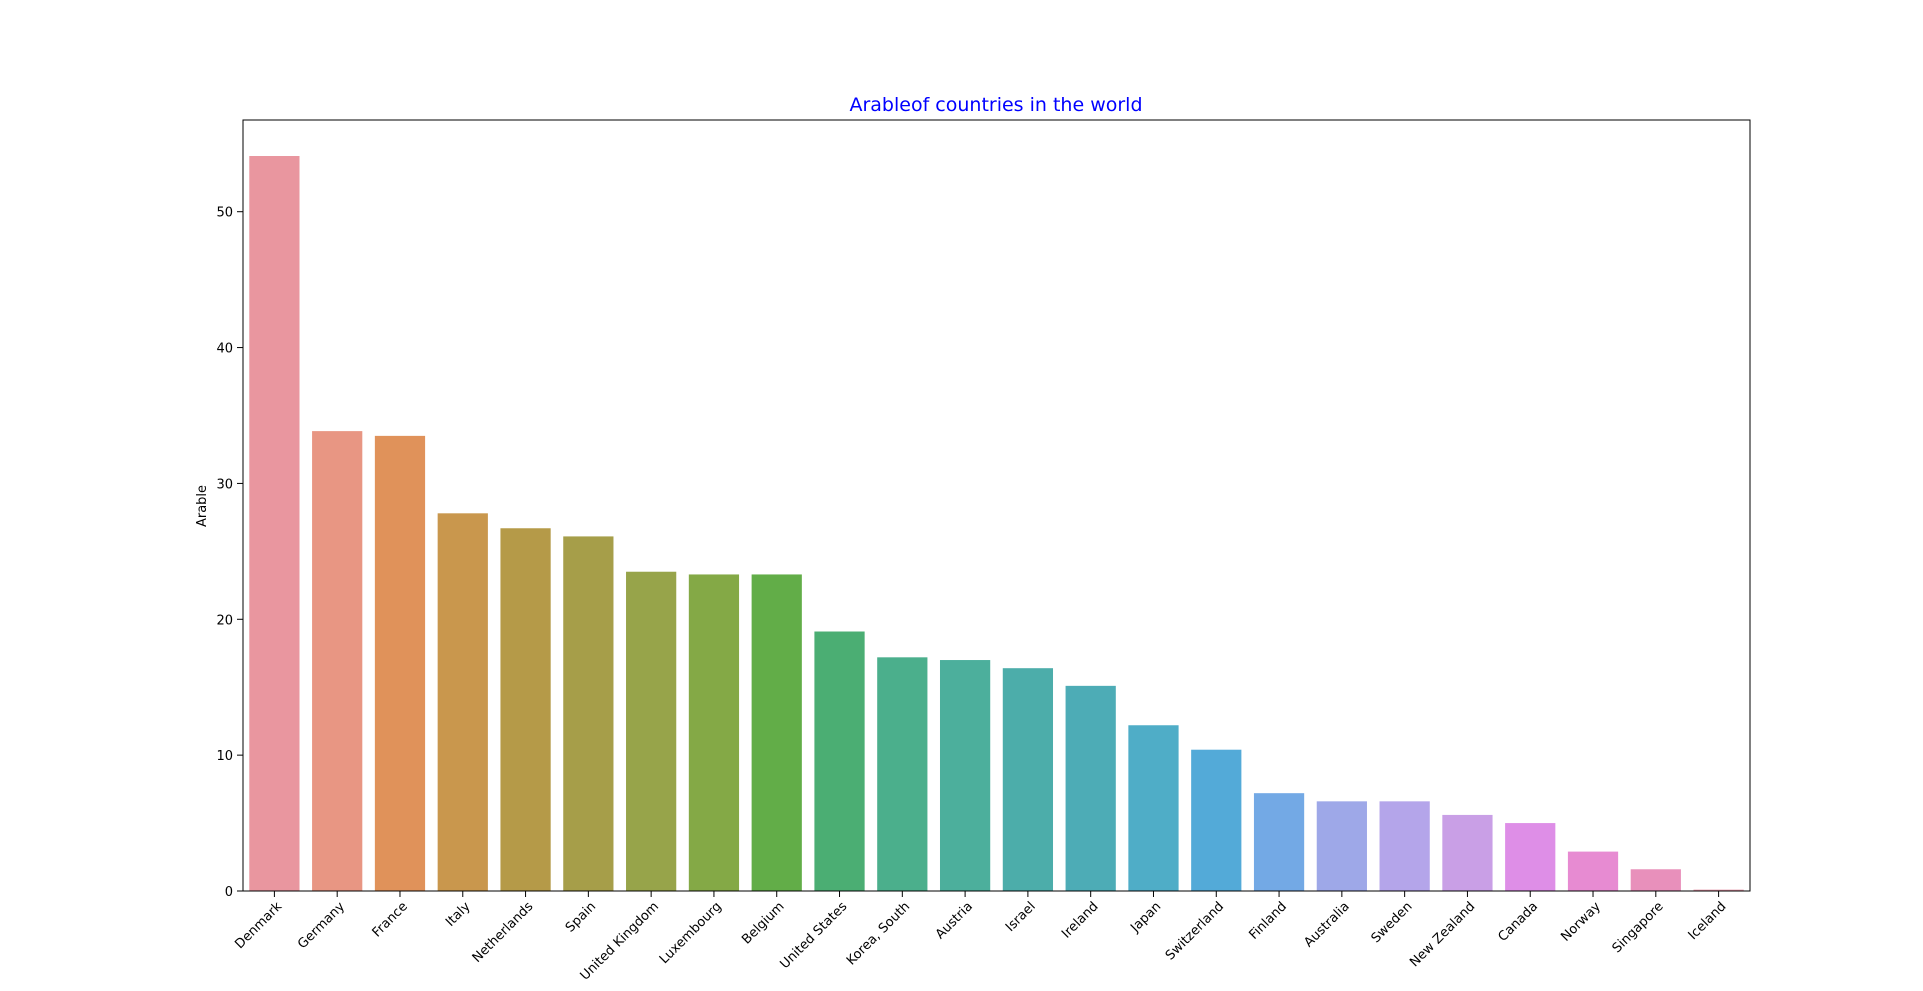  I want to click on x-tick-label: Belgium, so click(763, 923).